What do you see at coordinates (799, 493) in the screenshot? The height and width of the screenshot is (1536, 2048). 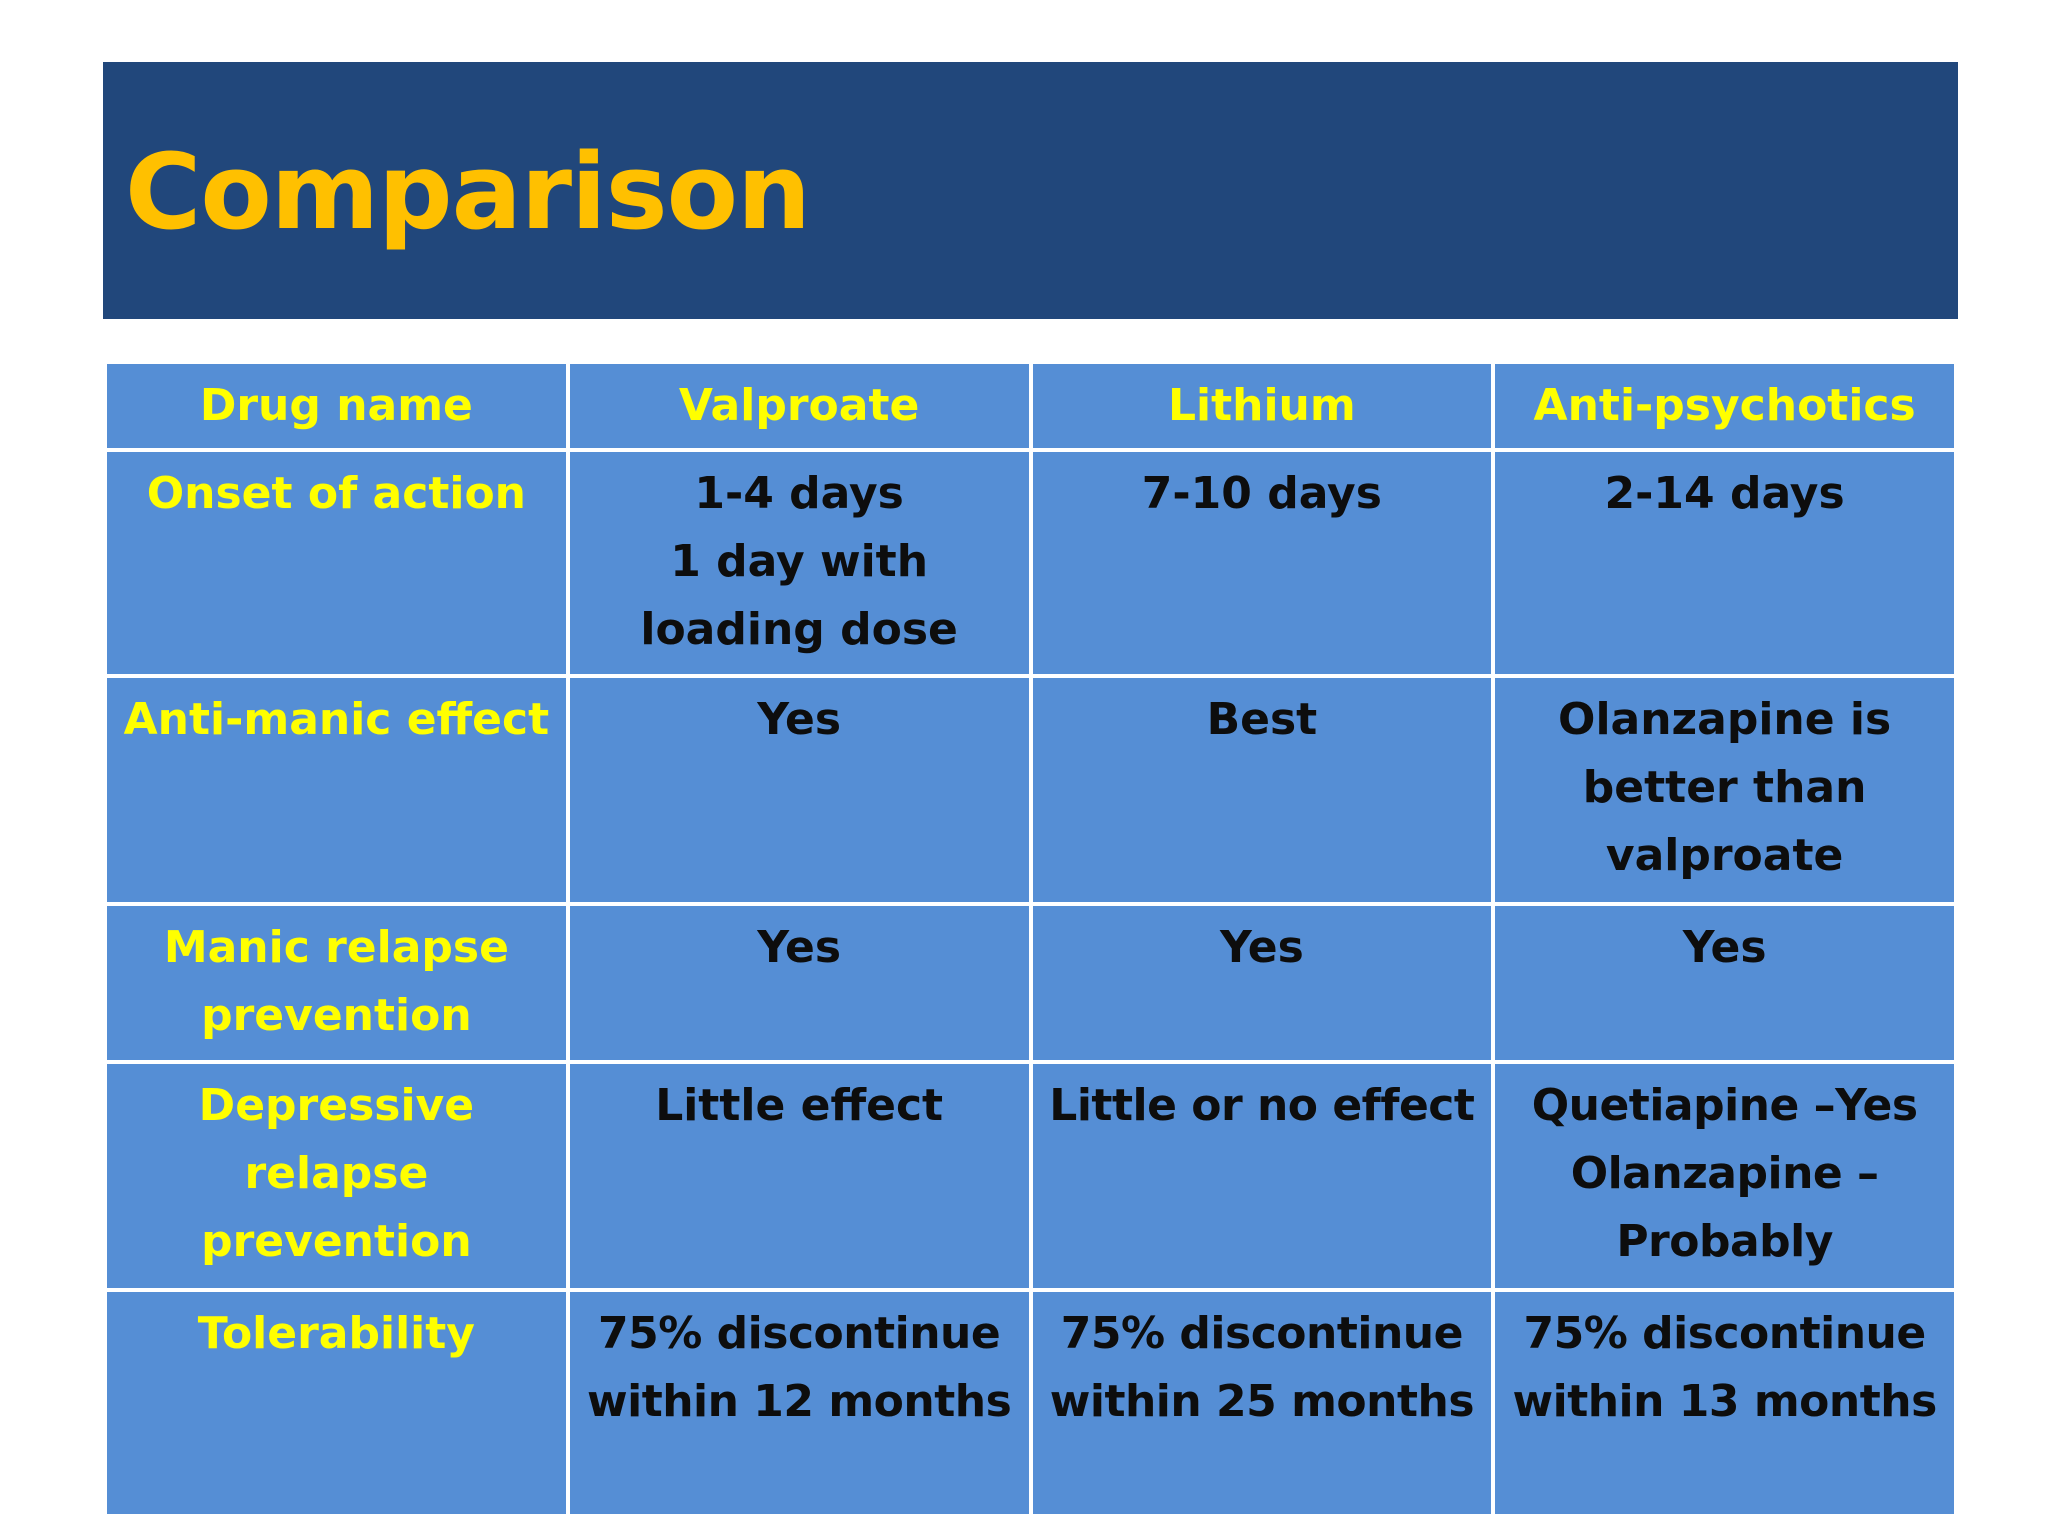 I see `cell-line: 1-4 days` at bounding box center [799, 493].